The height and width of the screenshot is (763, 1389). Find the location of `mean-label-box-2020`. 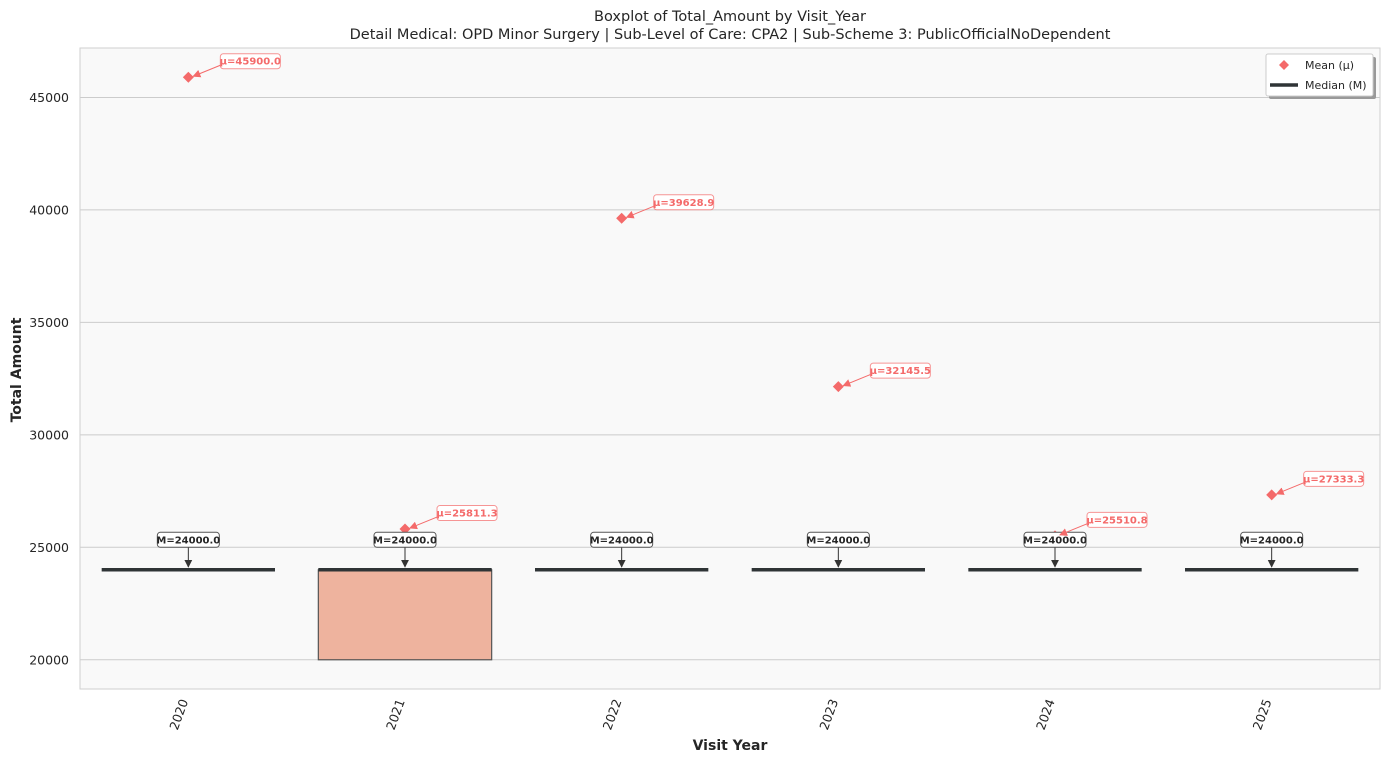

mean-label-box-2020 is located at coordinates (250, 61).